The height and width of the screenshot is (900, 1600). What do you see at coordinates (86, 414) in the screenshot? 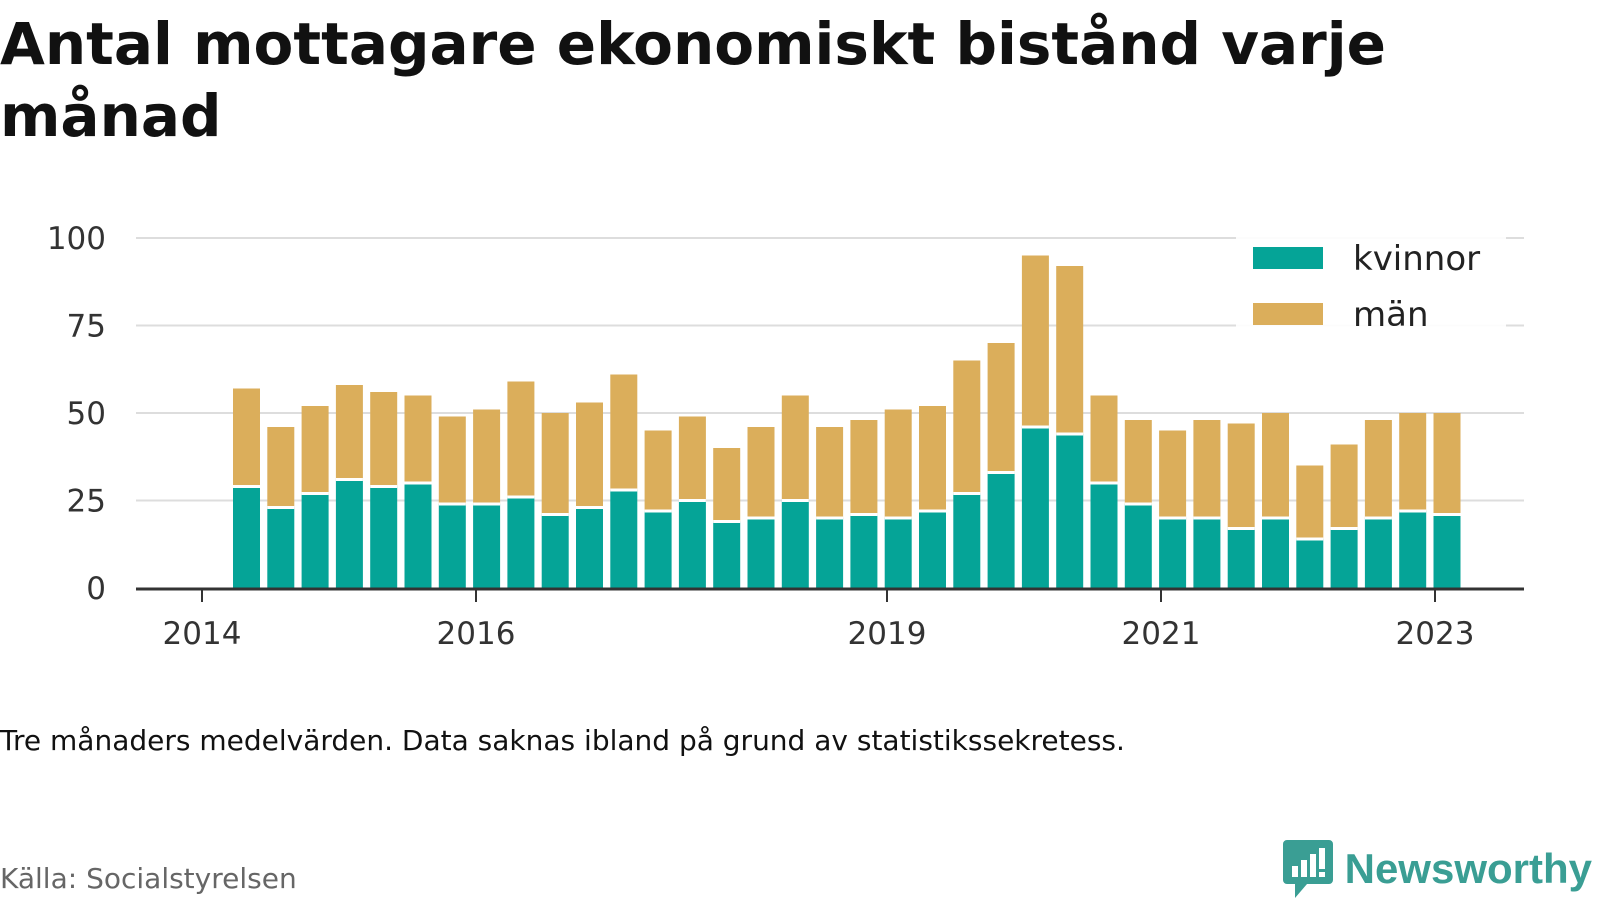
I see `y-tick-label: 50` at bounding box center [86, 414].